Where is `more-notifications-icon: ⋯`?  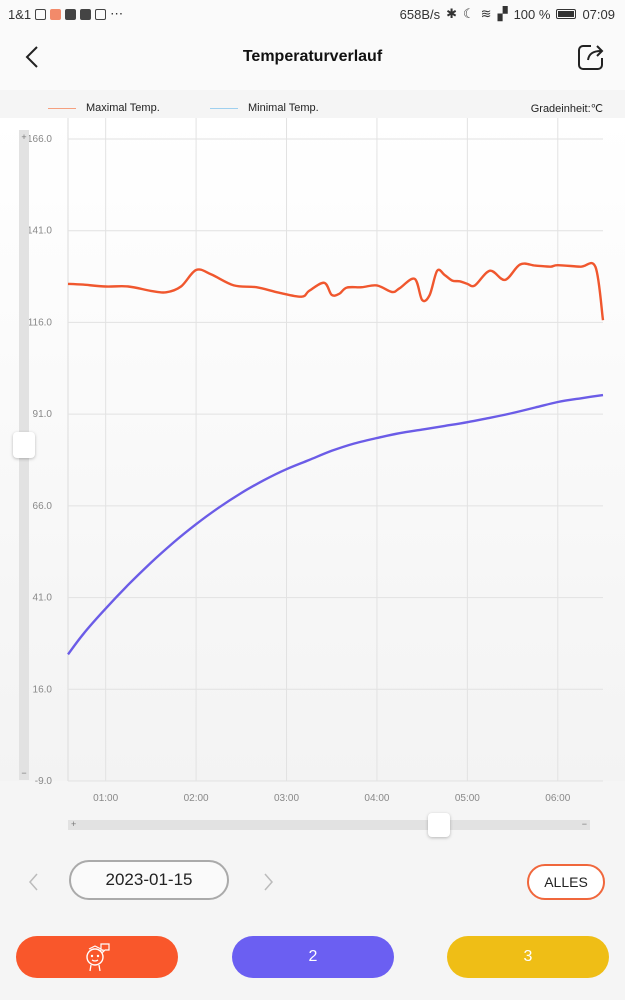
more-notifications-icon: ⋯ is located at coordinates (117, 13).